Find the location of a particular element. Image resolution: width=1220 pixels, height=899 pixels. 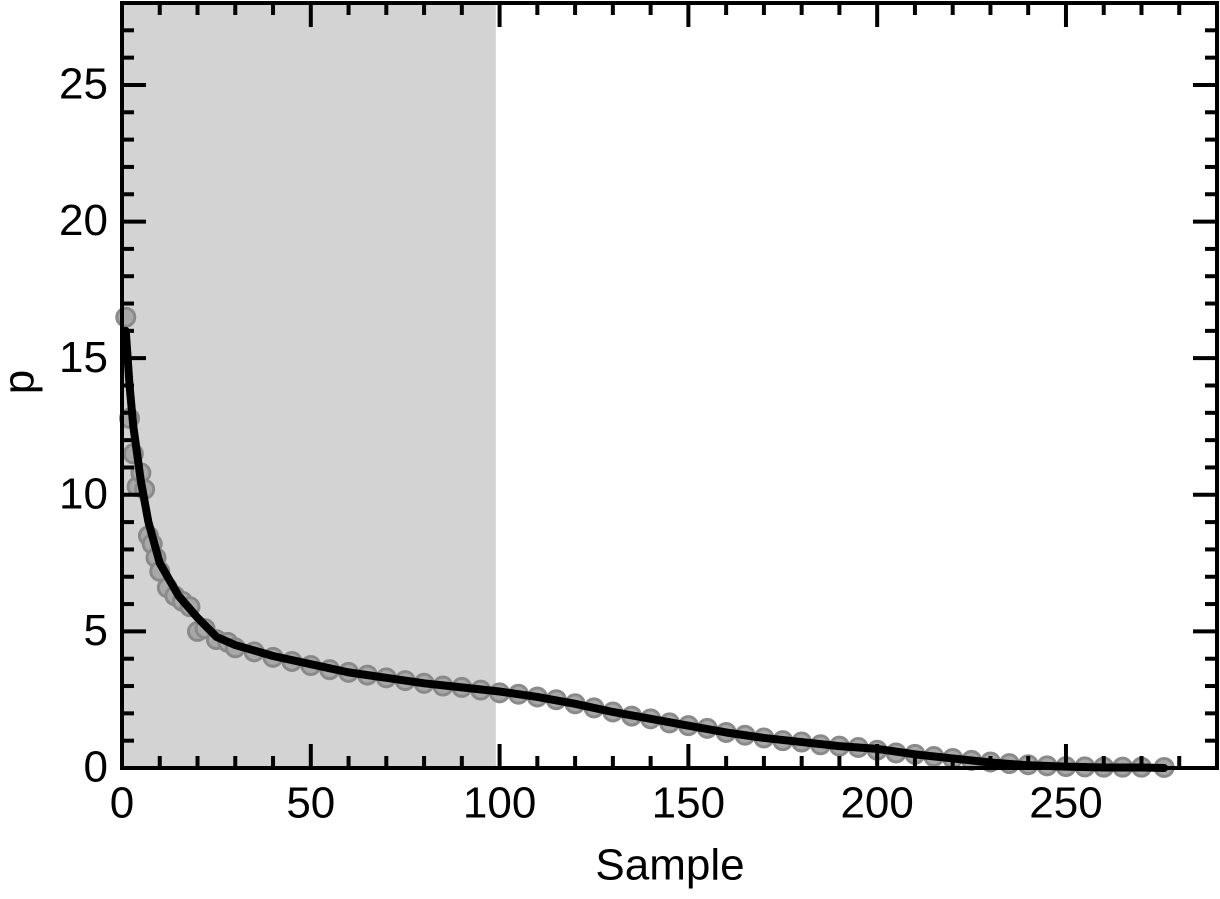

x-axis-label: Sample is located at coordinates (669, 865).